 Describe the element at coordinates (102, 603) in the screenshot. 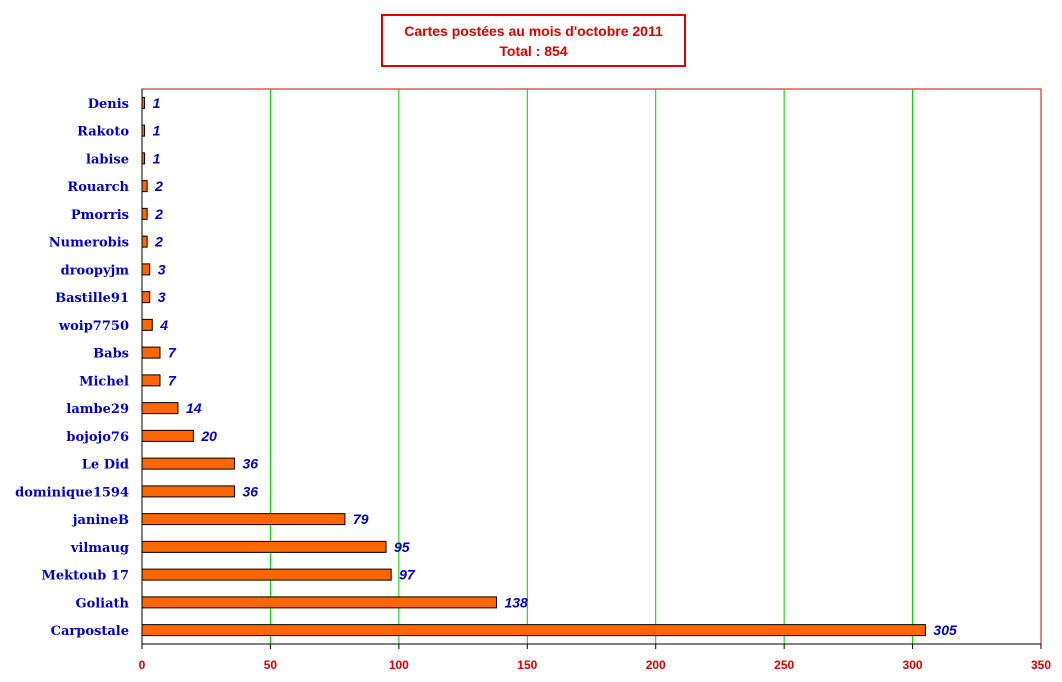

I see `category-label: Goliath` at that location.